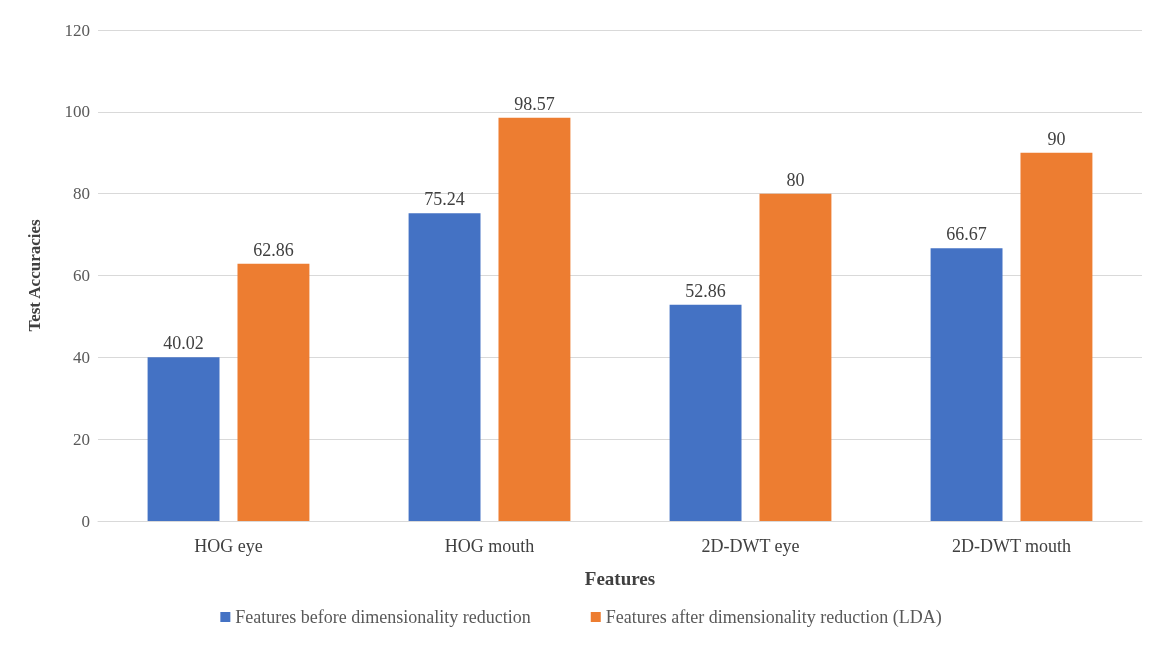 The width and height of the screenshot is (1162, 647). Describe the element at coordinates (620, 578) in the screenshot. I see `x-axis-title: Features` at that location.